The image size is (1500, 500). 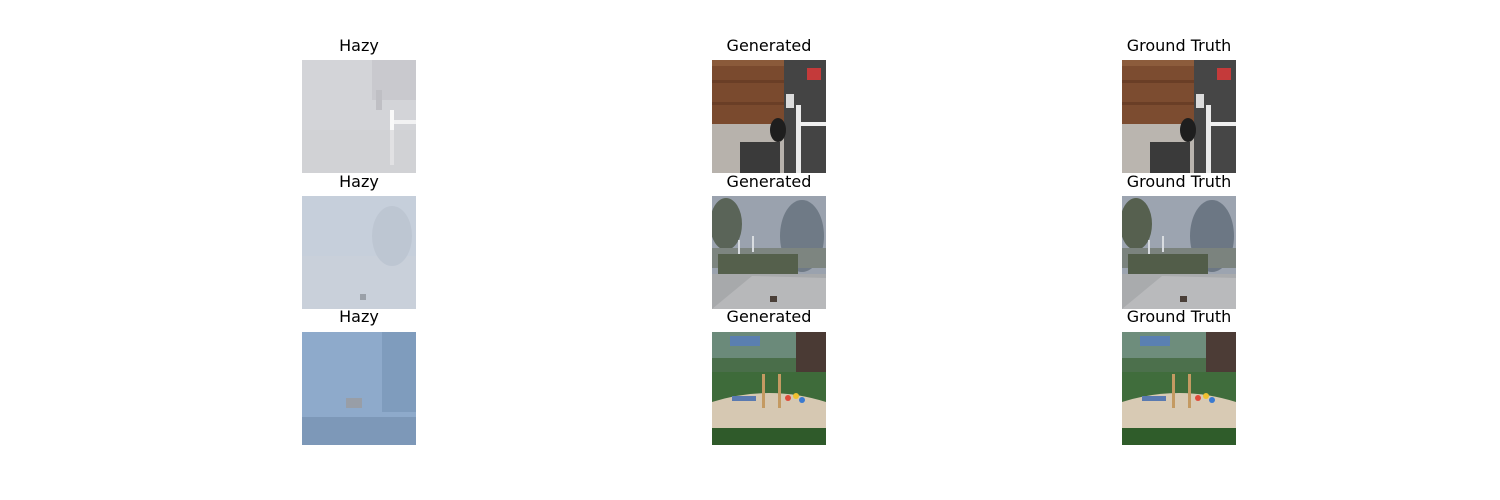 What do you see at coordinates (769, 116) in the screenshot?
I see `generated-indoor-image` at bounding box center [769, 116].